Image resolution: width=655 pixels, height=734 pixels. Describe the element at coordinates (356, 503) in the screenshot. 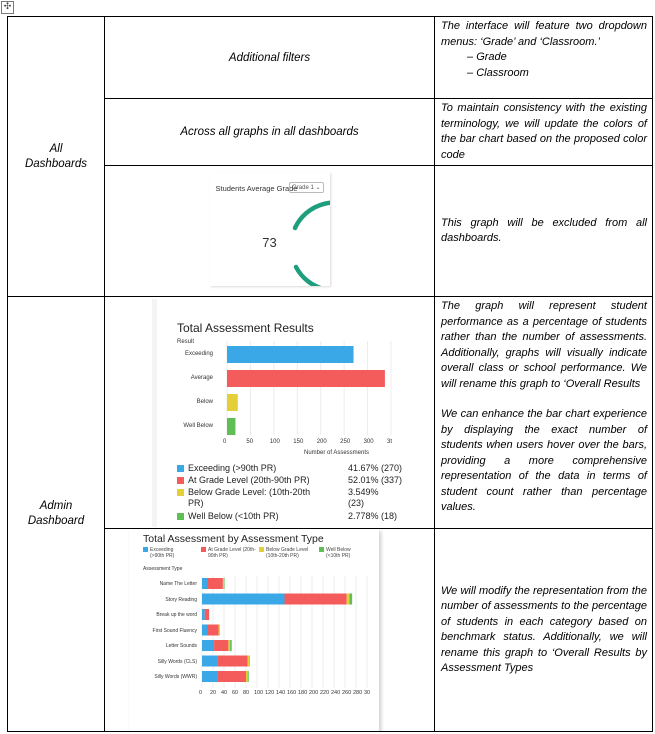

I see `legend-value-cont: (23)` at that location.